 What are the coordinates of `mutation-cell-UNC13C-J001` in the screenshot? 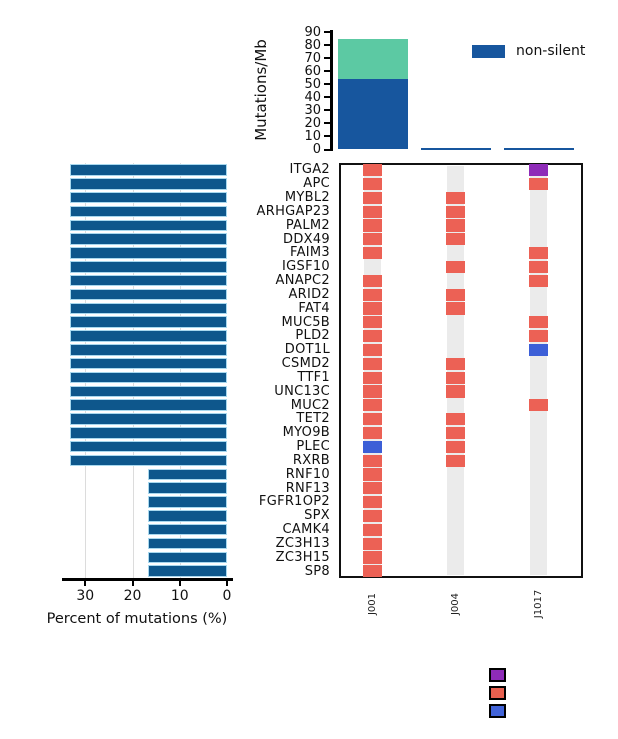 It's located at (372, 391).